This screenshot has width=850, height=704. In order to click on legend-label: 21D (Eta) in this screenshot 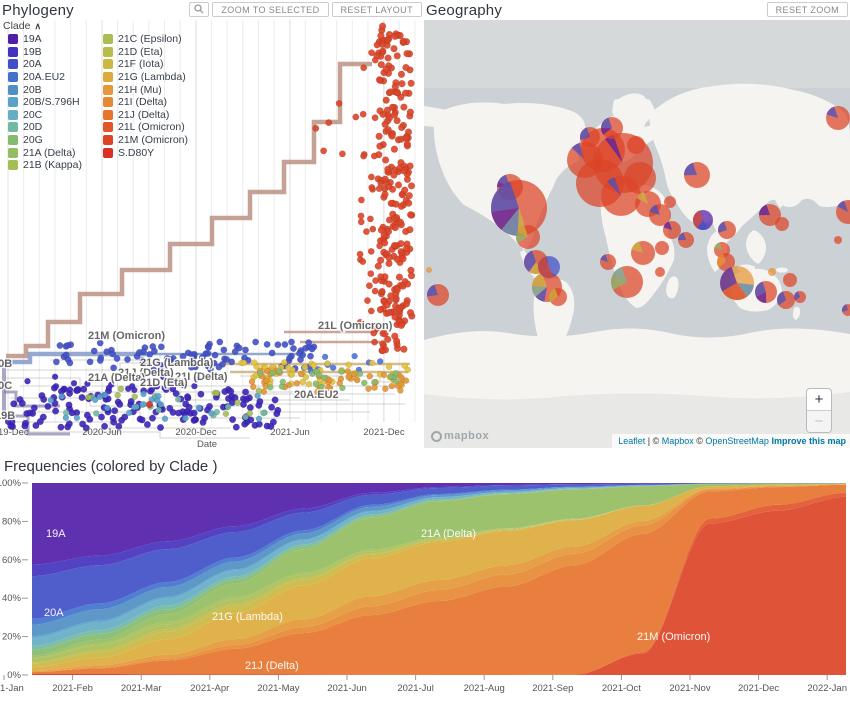, I will do `click(140, 51)`.